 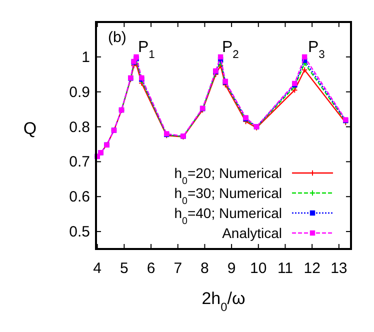 I want to click on y-tick-label: 1, so click(x=86, y=57).